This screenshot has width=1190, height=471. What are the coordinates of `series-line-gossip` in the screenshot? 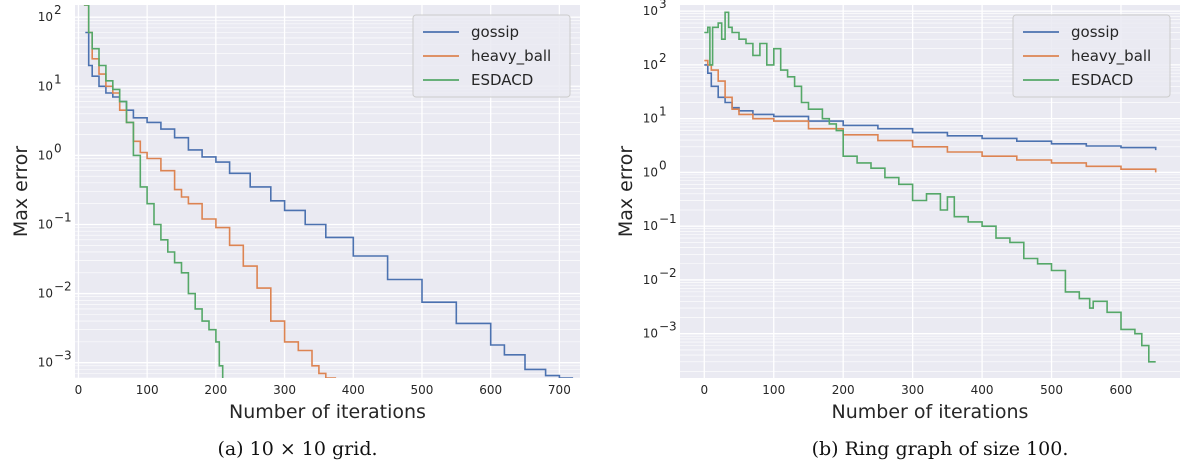 It's located at (930, 107).